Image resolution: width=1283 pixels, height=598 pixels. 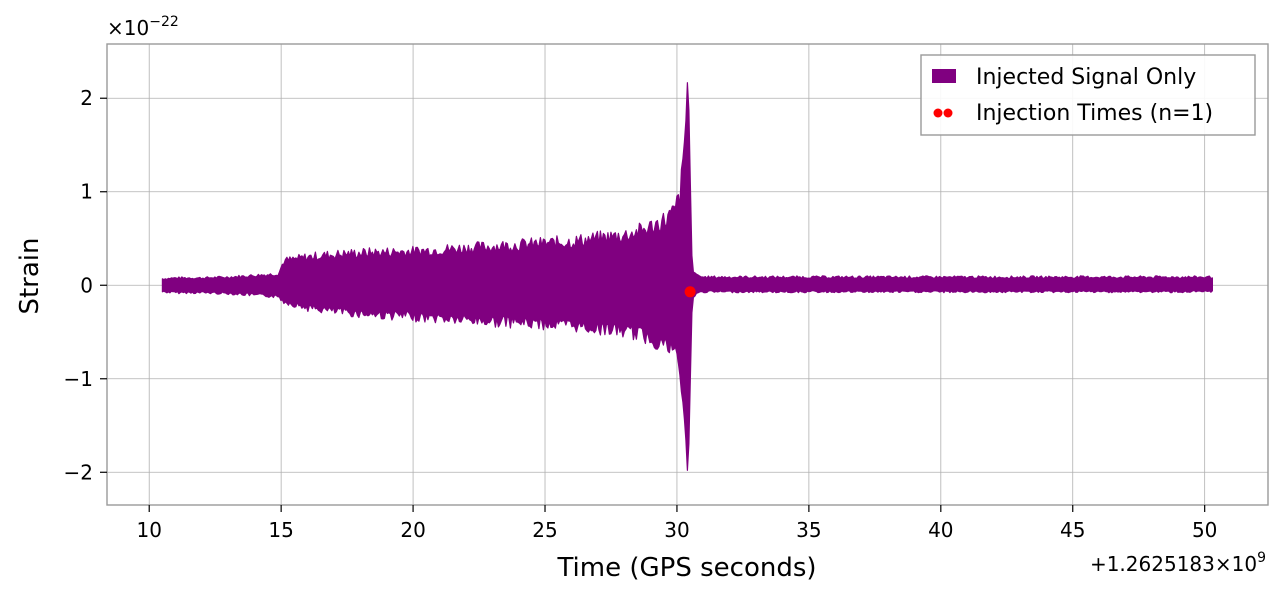 I want to click on y-tick-label: 1, so click(x=86, y=192).